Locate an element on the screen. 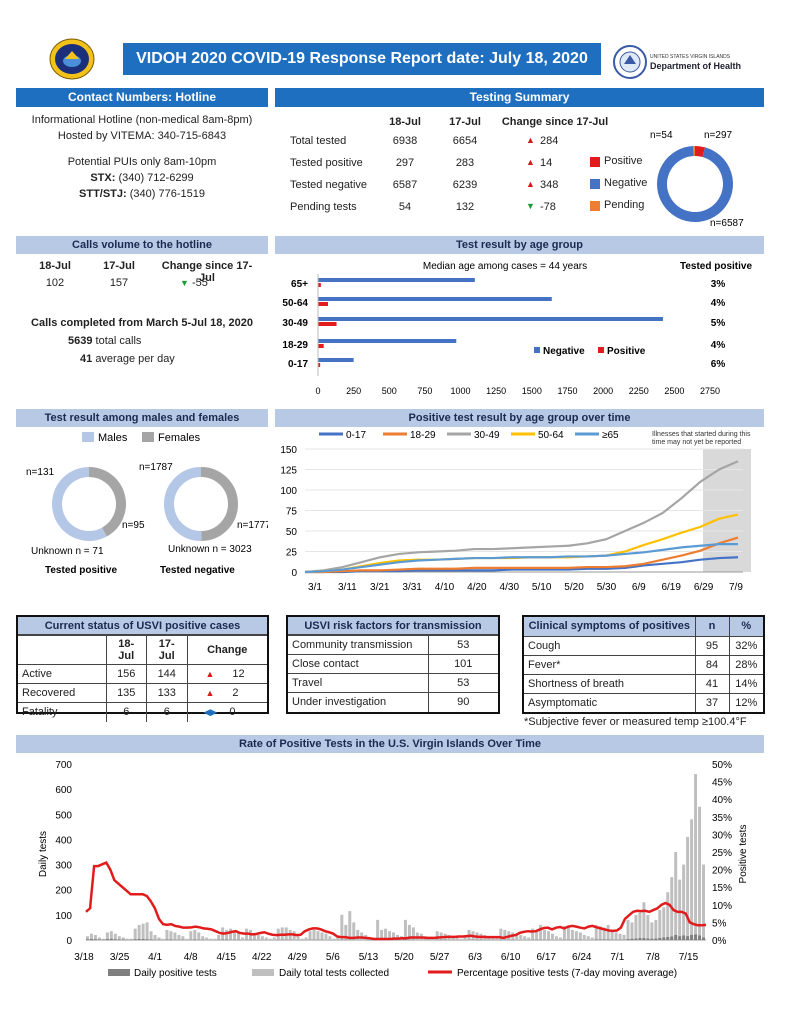  legend-label: ≥65 is located at coordinates (610, 435).